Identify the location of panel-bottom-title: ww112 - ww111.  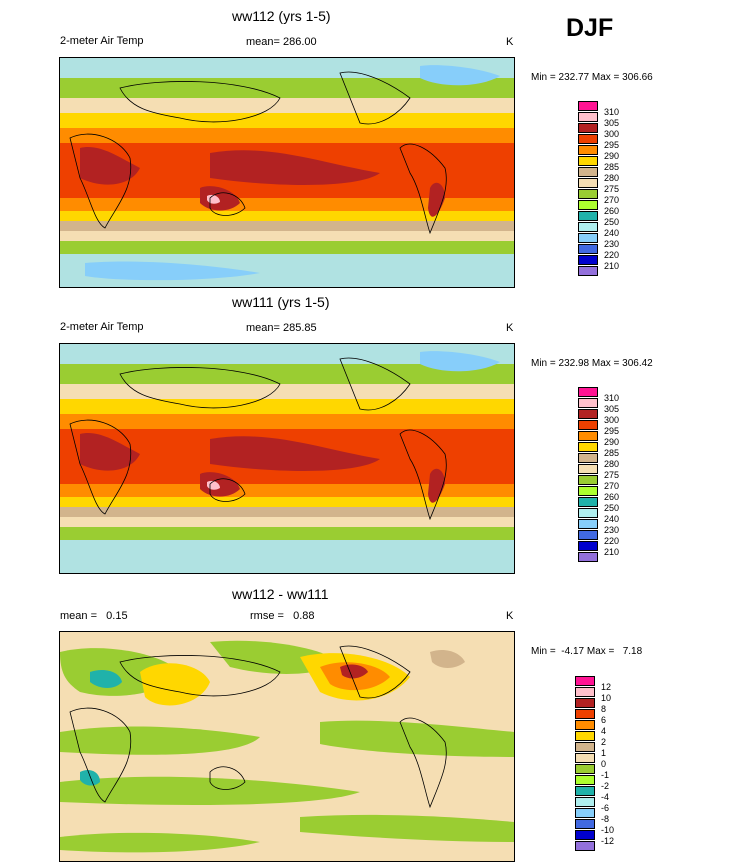
(280, 594).